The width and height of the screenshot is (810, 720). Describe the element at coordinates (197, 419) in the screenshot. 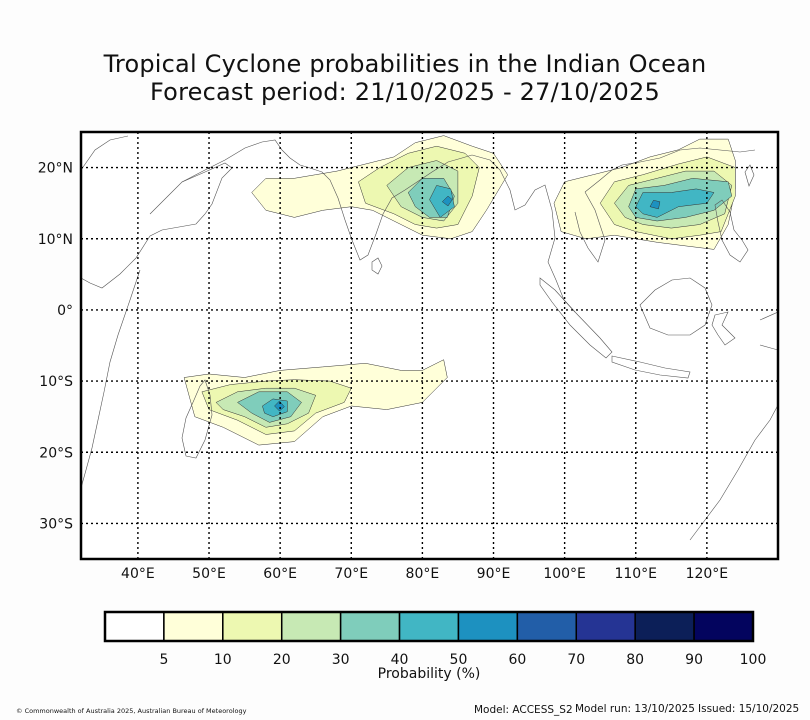

I see `coastline-madagascar` at that location.